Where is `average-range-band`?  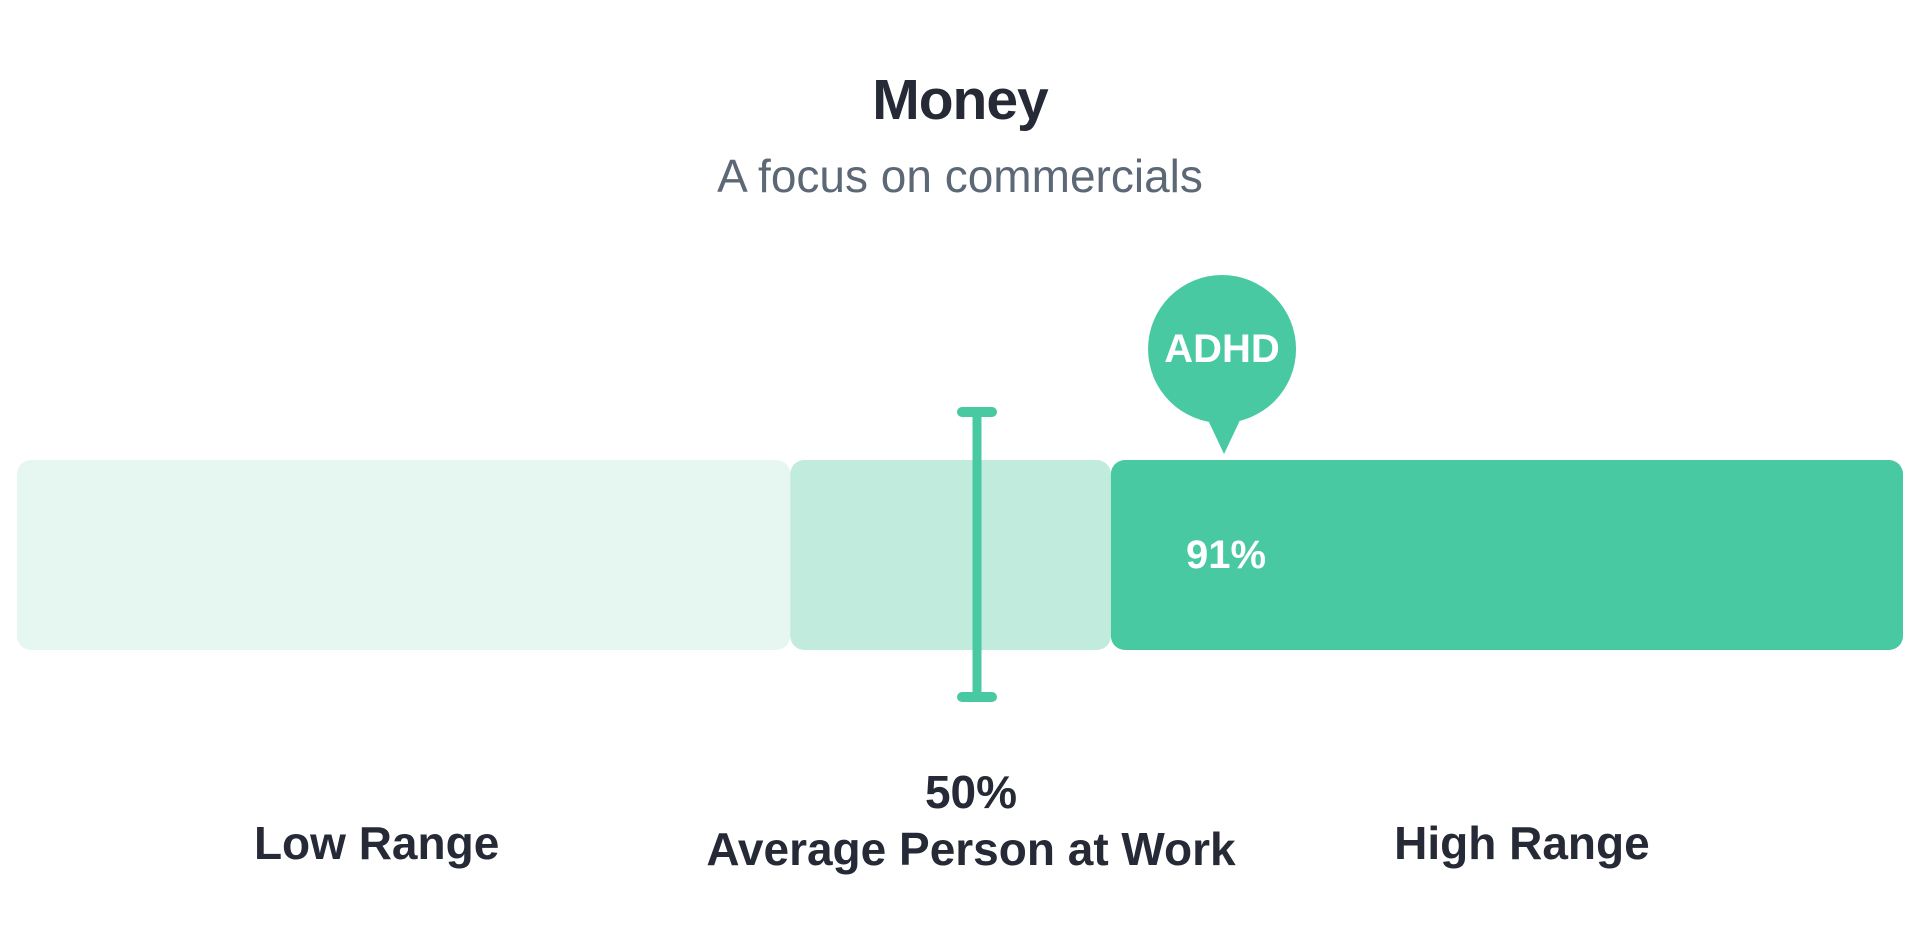
average-range-band is located at coordinates (950, 555).